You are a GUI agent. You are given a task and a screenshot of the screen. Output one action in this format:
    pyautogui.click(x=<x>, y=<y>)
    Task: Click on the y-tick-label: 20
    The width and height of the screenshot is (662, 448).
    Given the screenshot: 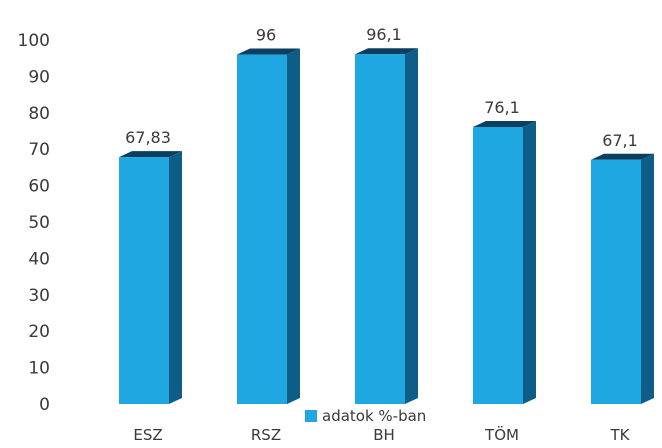 What is the action you would take?
    pyautogui.click(x=39, y=332)
    